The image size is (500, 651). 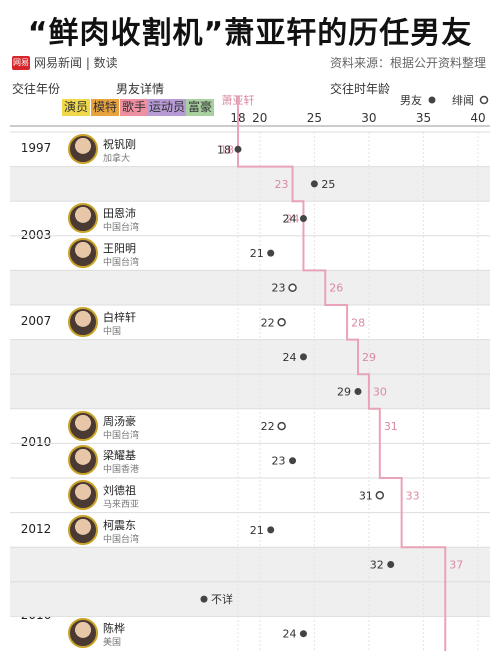 I want to click on bf-age-label: 25, so click(x=328, y=184).